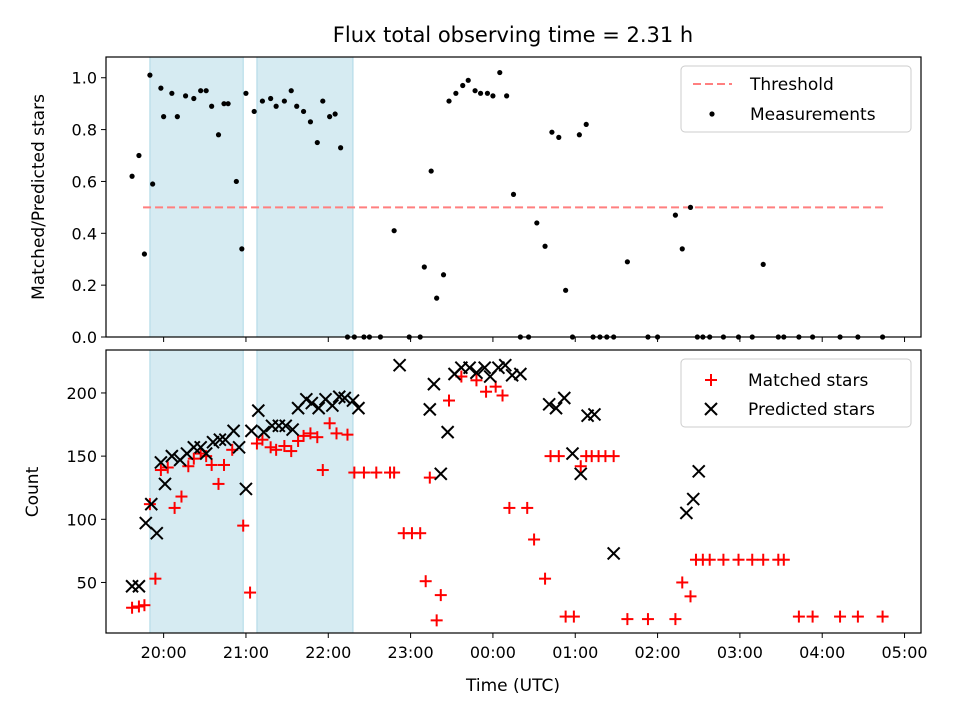 Image resolution: width=960 pixels, height=720 pixels. What do you see at coordinates (81, 393) in the screenshot?
I see `y-tick-label: 200` at bounding box center [81, 393].